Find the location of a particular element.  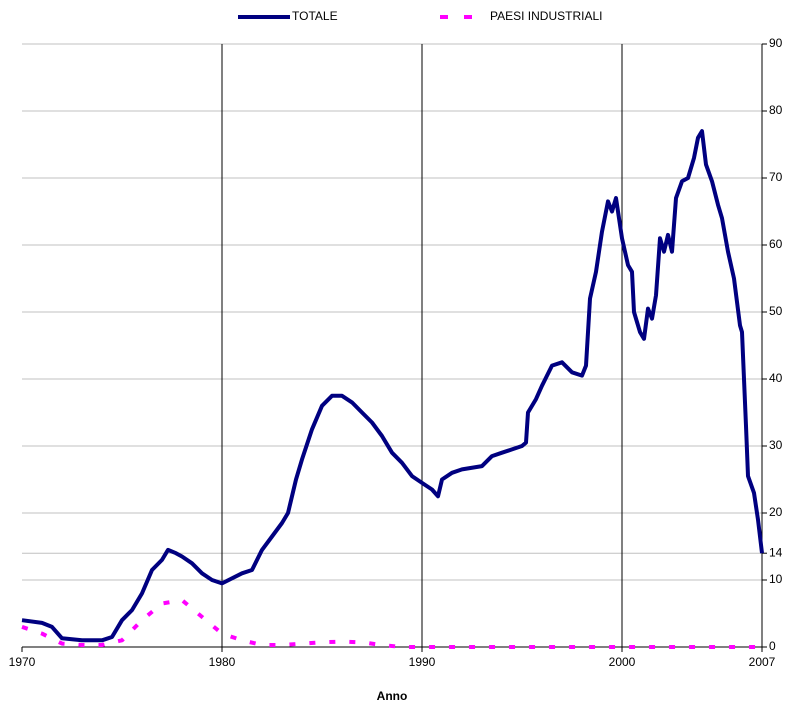

y-tick-label: 50 is located at coordinates (776, 311).